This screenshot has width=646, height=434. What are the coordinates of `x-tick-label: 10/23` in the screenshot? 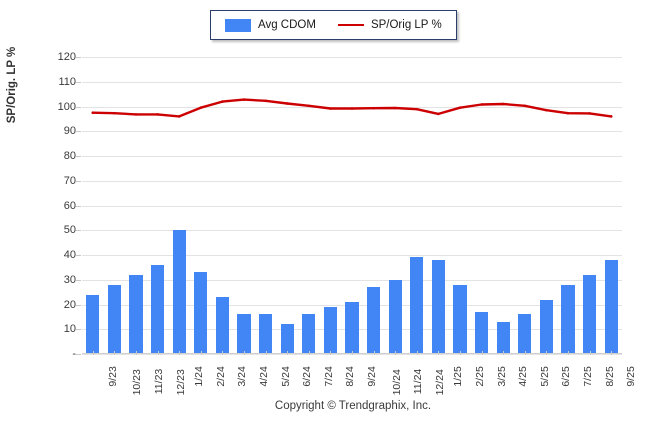 It's located at (137, 382).